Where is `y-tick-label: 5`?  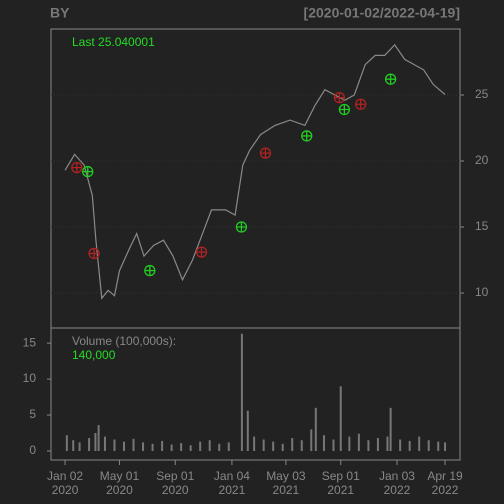 y-tick-label: 5 is located at coordinates (32, 414).